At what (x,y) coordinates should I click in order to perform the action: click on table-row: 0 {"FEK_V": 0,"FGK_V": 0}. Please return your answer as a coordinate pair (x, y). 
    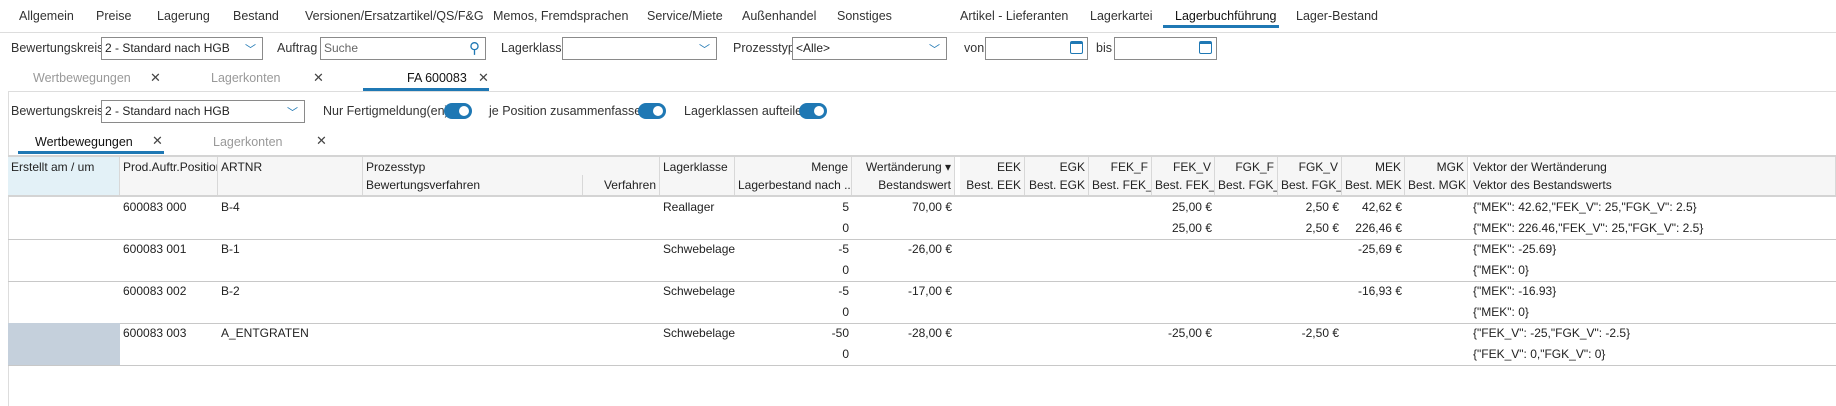
    Looking at the image, I should click on (922, 354).